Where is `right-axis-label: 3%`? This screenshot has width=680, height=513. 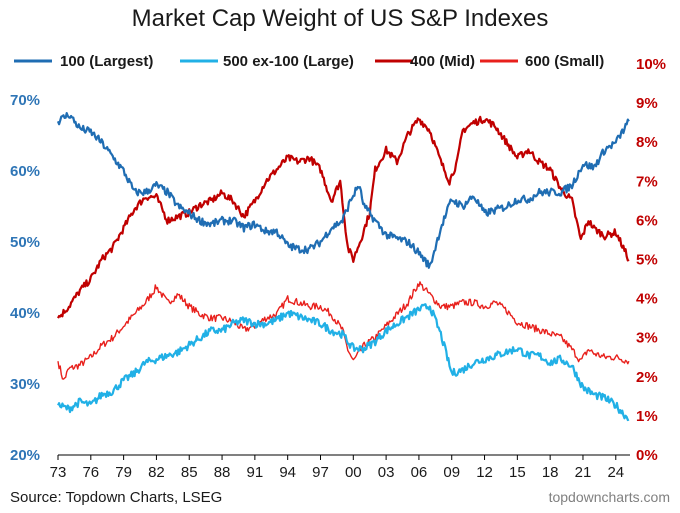 right-axis-label: 3% is located at coordinates (647, 338).